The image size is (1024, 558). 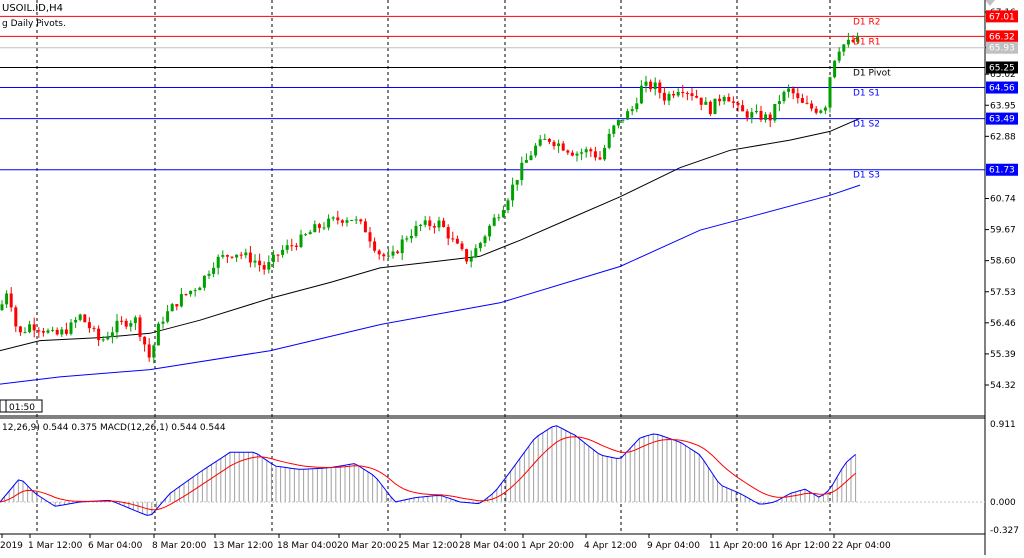 I want to click on pivot-price-tag-text: 66.32, so click(x=1002, y=37).